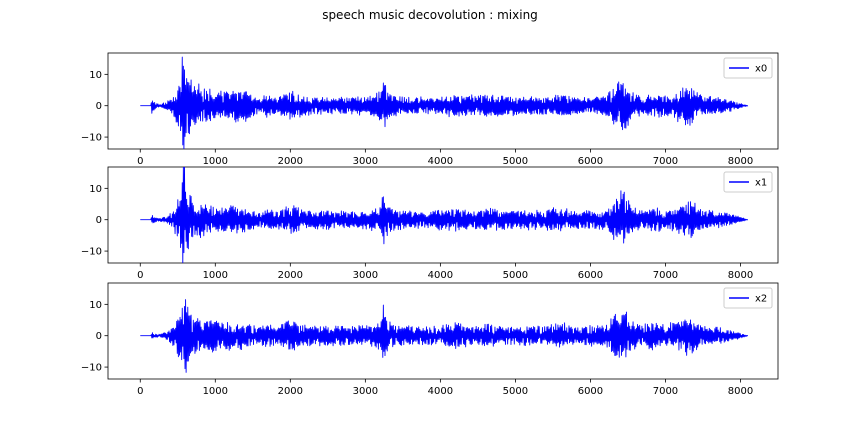  I want to click on figure-title: speech music decovolution : mixing, so click(430, 15).